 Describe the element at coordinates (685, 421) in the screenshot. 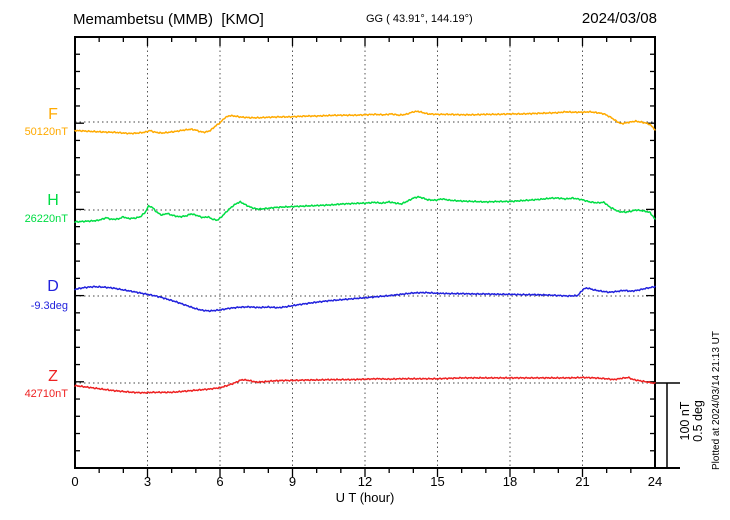

I see `scale-nt-label: 100 nT` at that location.